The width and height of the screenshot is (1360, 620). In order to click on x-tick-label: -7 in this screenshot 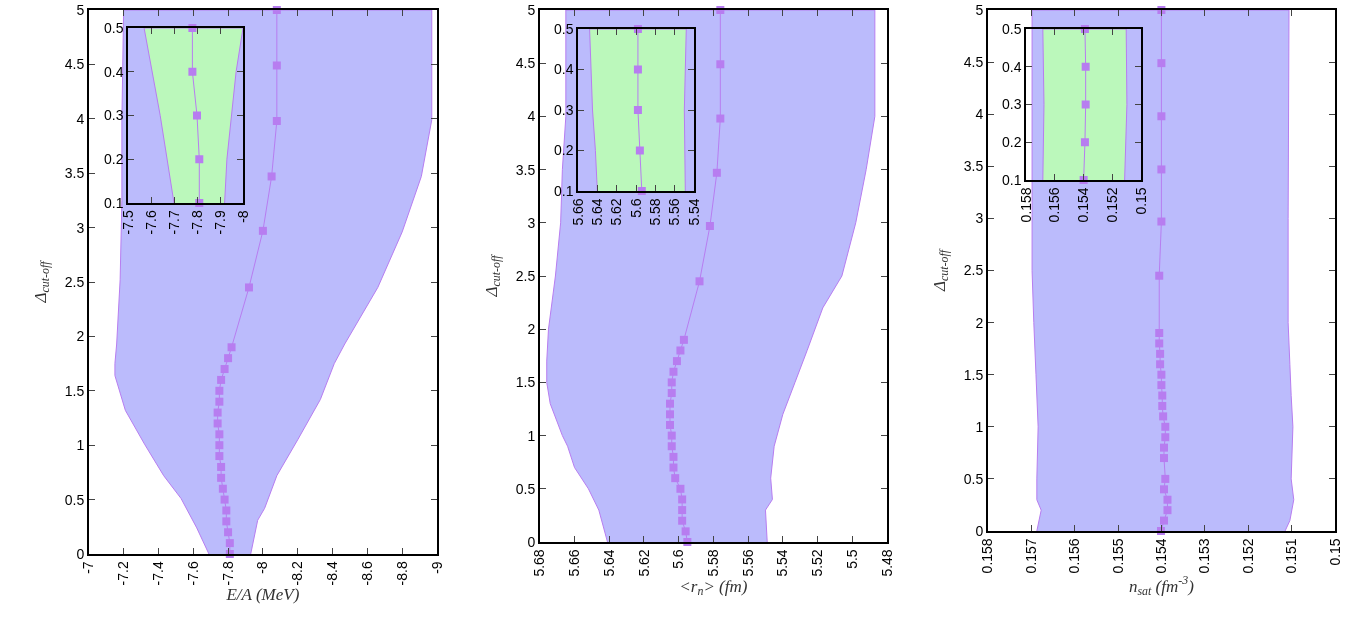, I will do `click(88, 567)`.